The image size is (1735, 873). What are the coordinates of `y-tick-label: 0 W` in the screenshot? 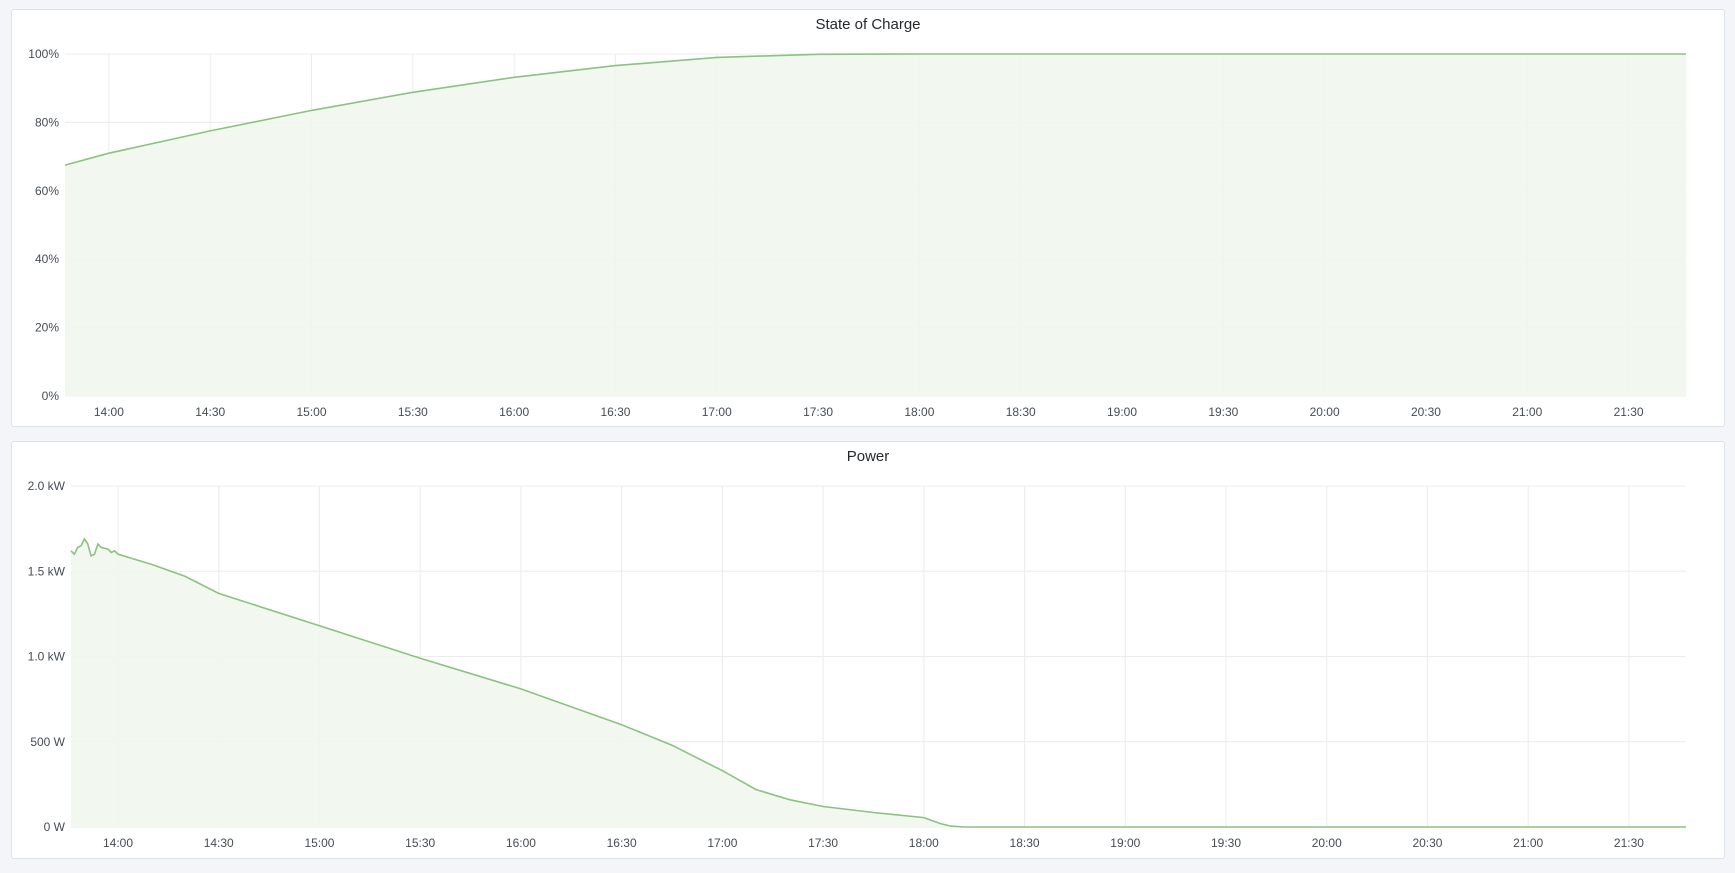 It's located at (55, 827).